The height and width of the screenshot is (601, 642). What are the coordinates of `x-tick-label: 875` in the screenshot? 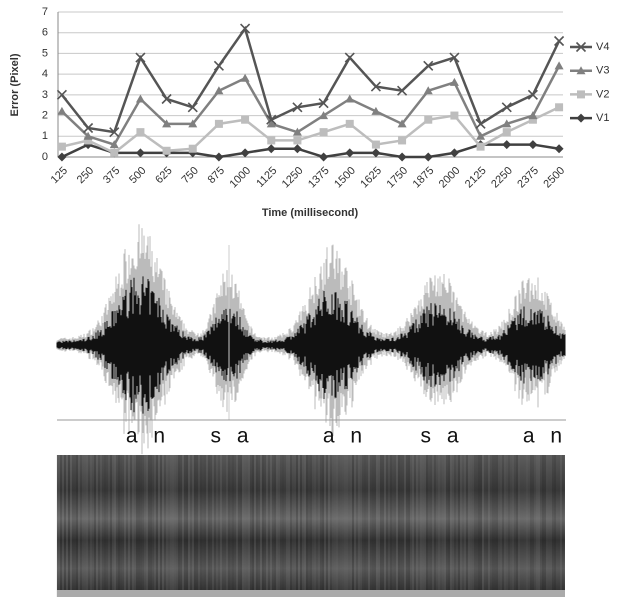 It's located at (216, 175).